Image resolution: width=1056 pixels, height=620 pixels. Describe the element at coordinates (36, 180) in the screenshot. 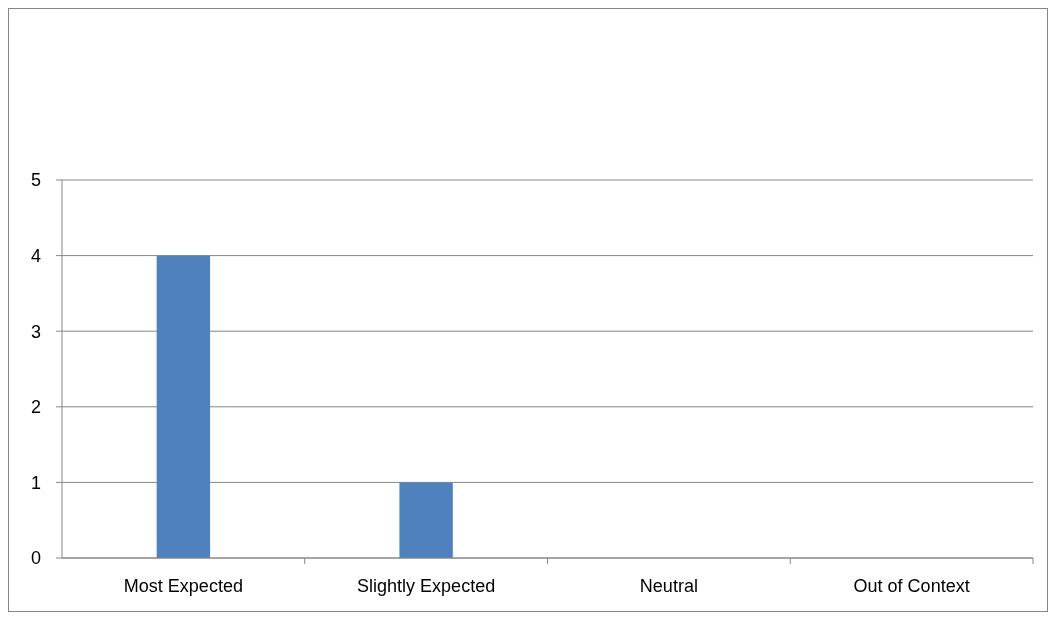

I see `y-tick-label: 5` at that location.